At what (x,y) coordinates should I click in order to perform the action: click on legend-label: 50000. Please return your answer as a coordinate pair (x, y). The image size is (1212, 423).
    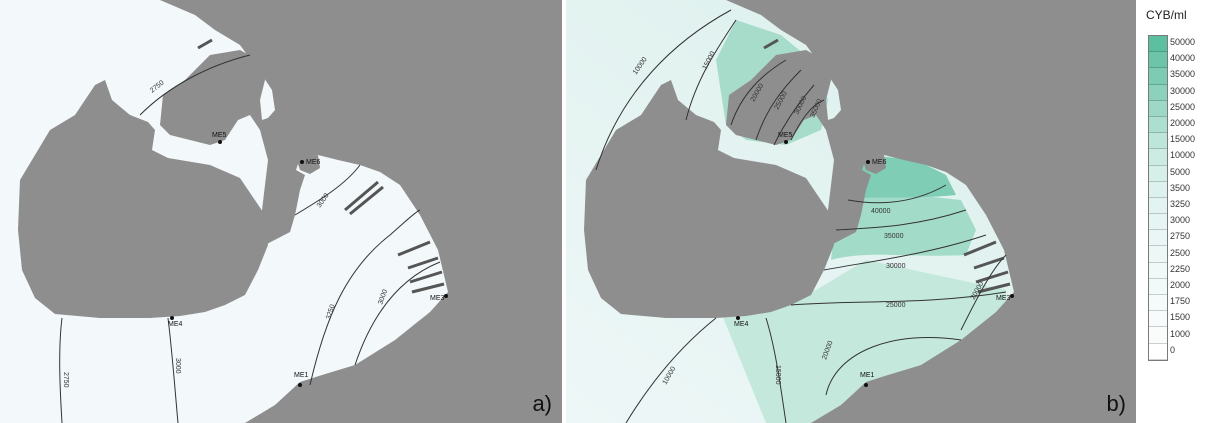
    Looking at the image, I should click on (1183, 42).